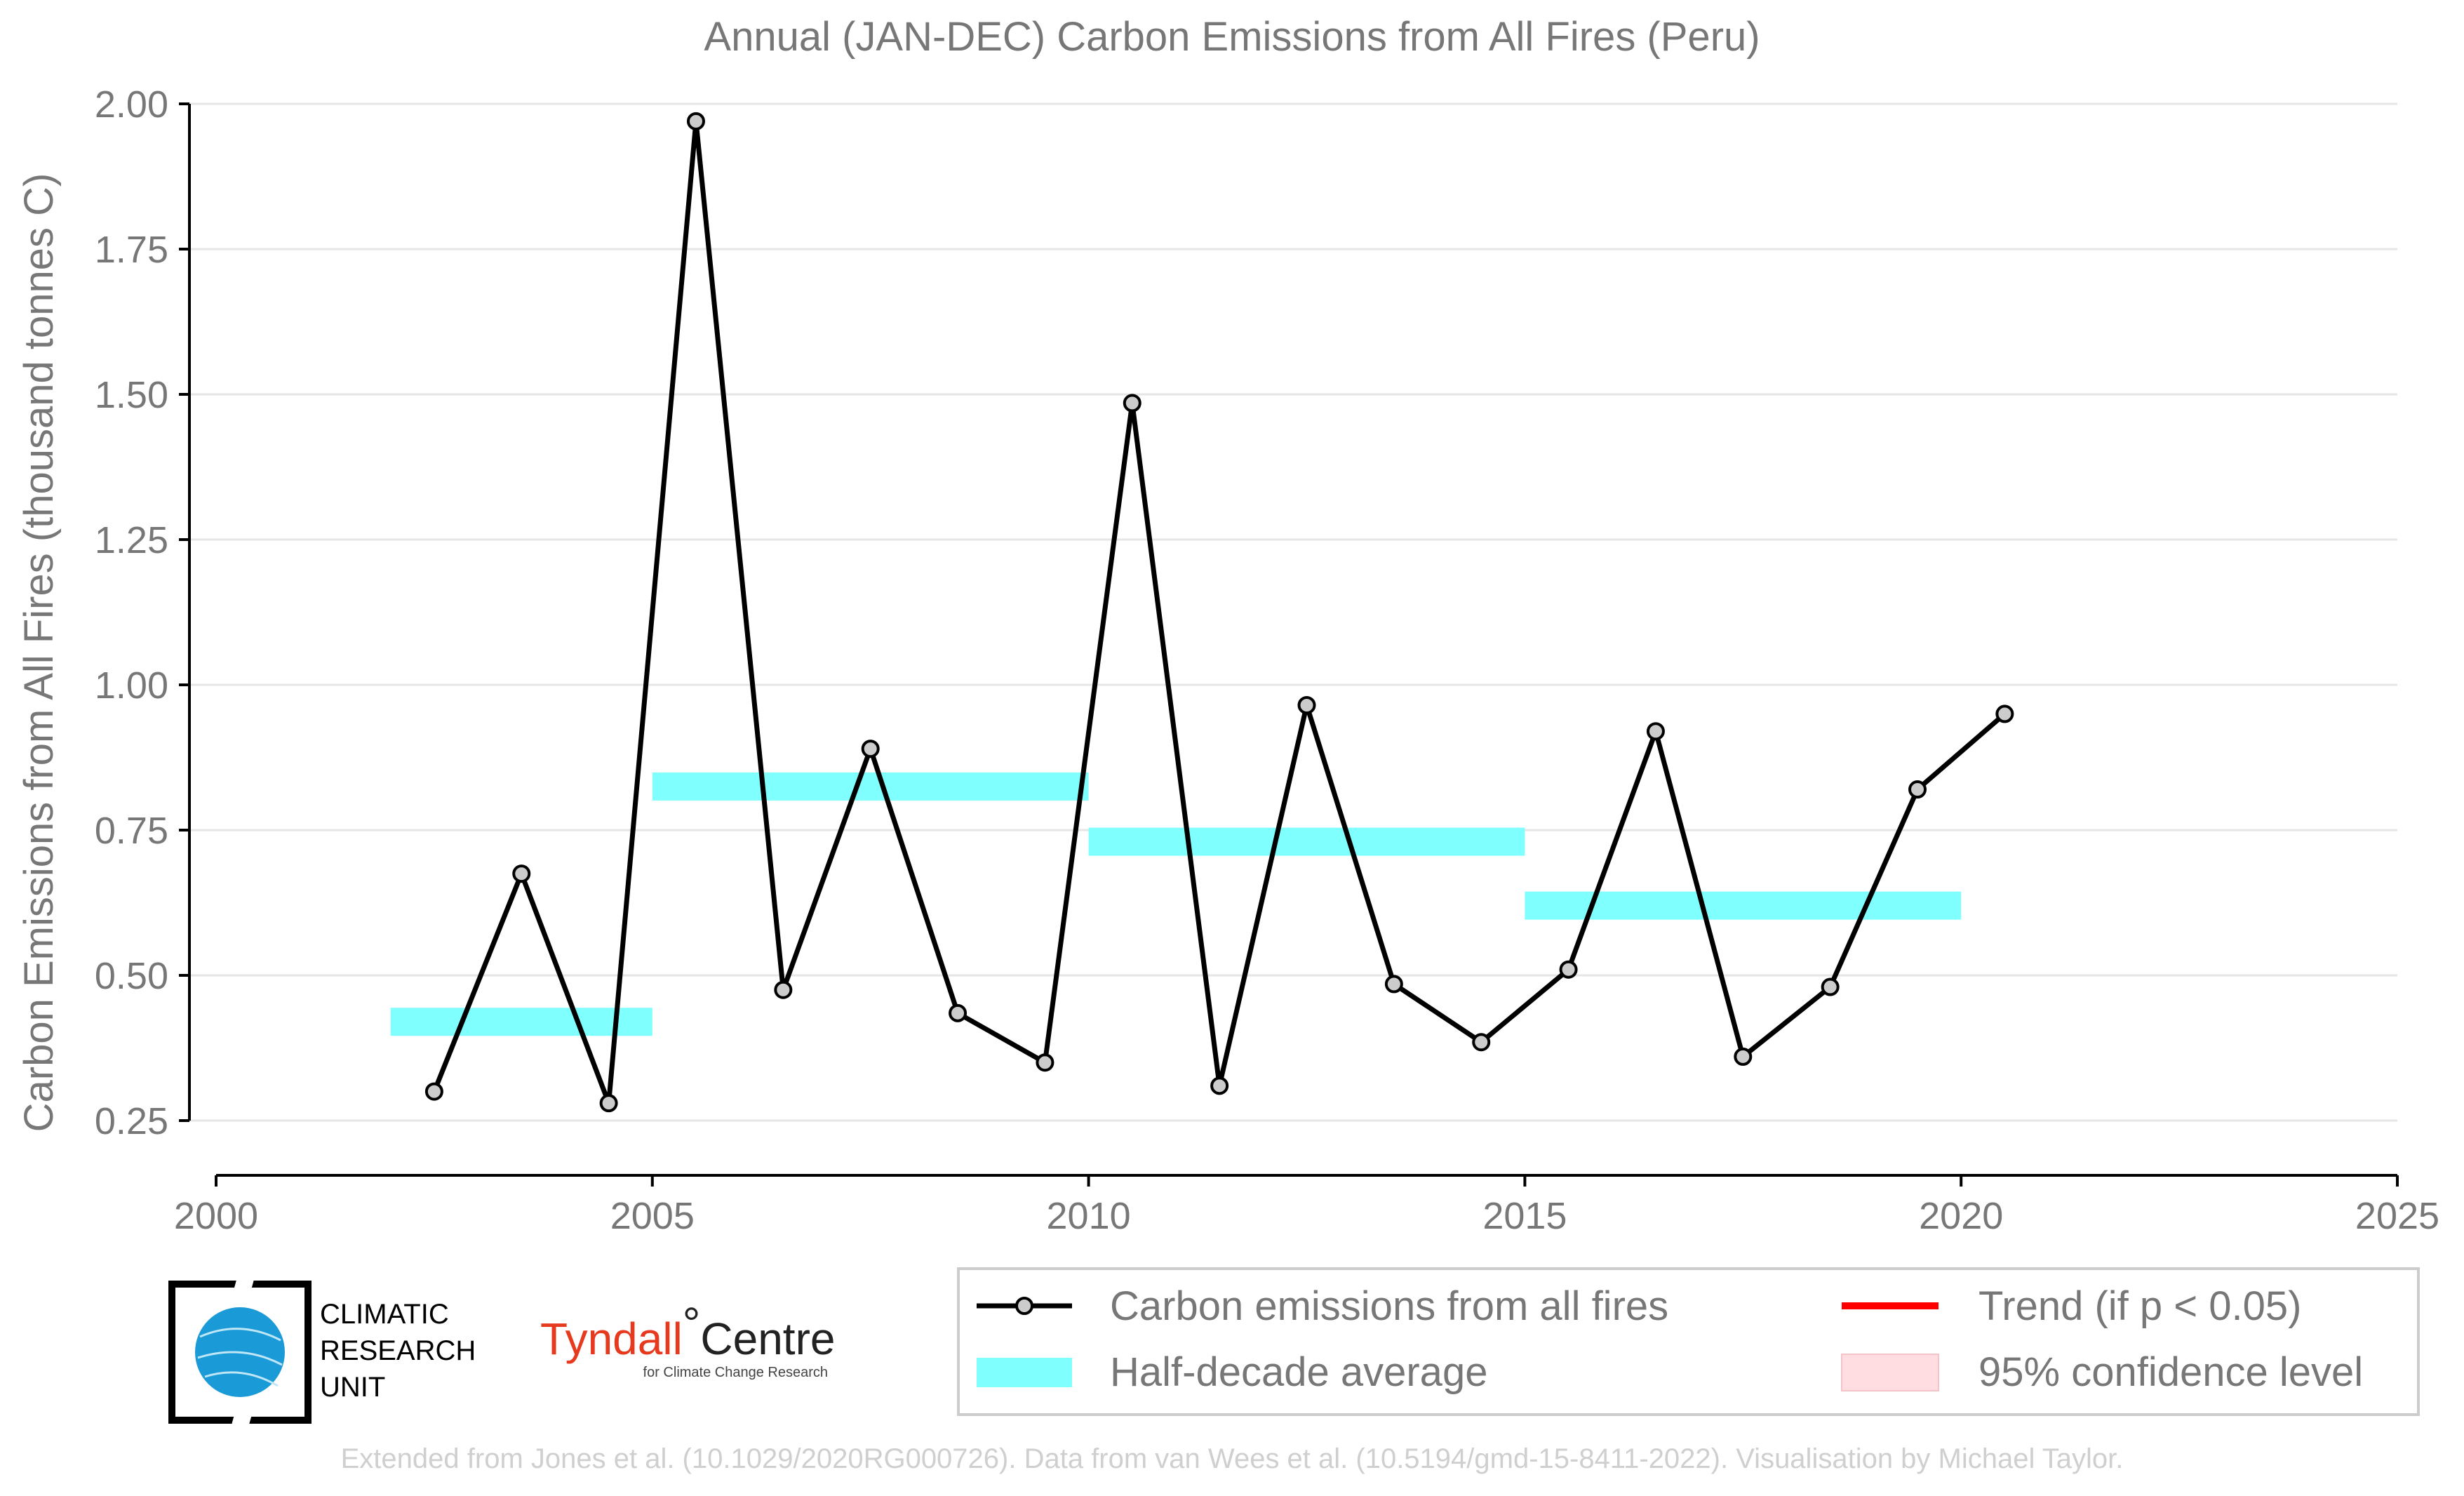  I want to click on x-tick-label-1: 2005, so click(652, 1216).